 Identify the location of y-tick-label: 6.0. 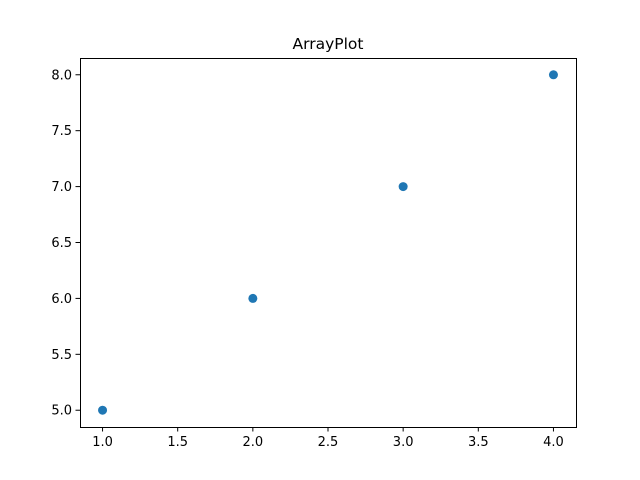
(61, 299).